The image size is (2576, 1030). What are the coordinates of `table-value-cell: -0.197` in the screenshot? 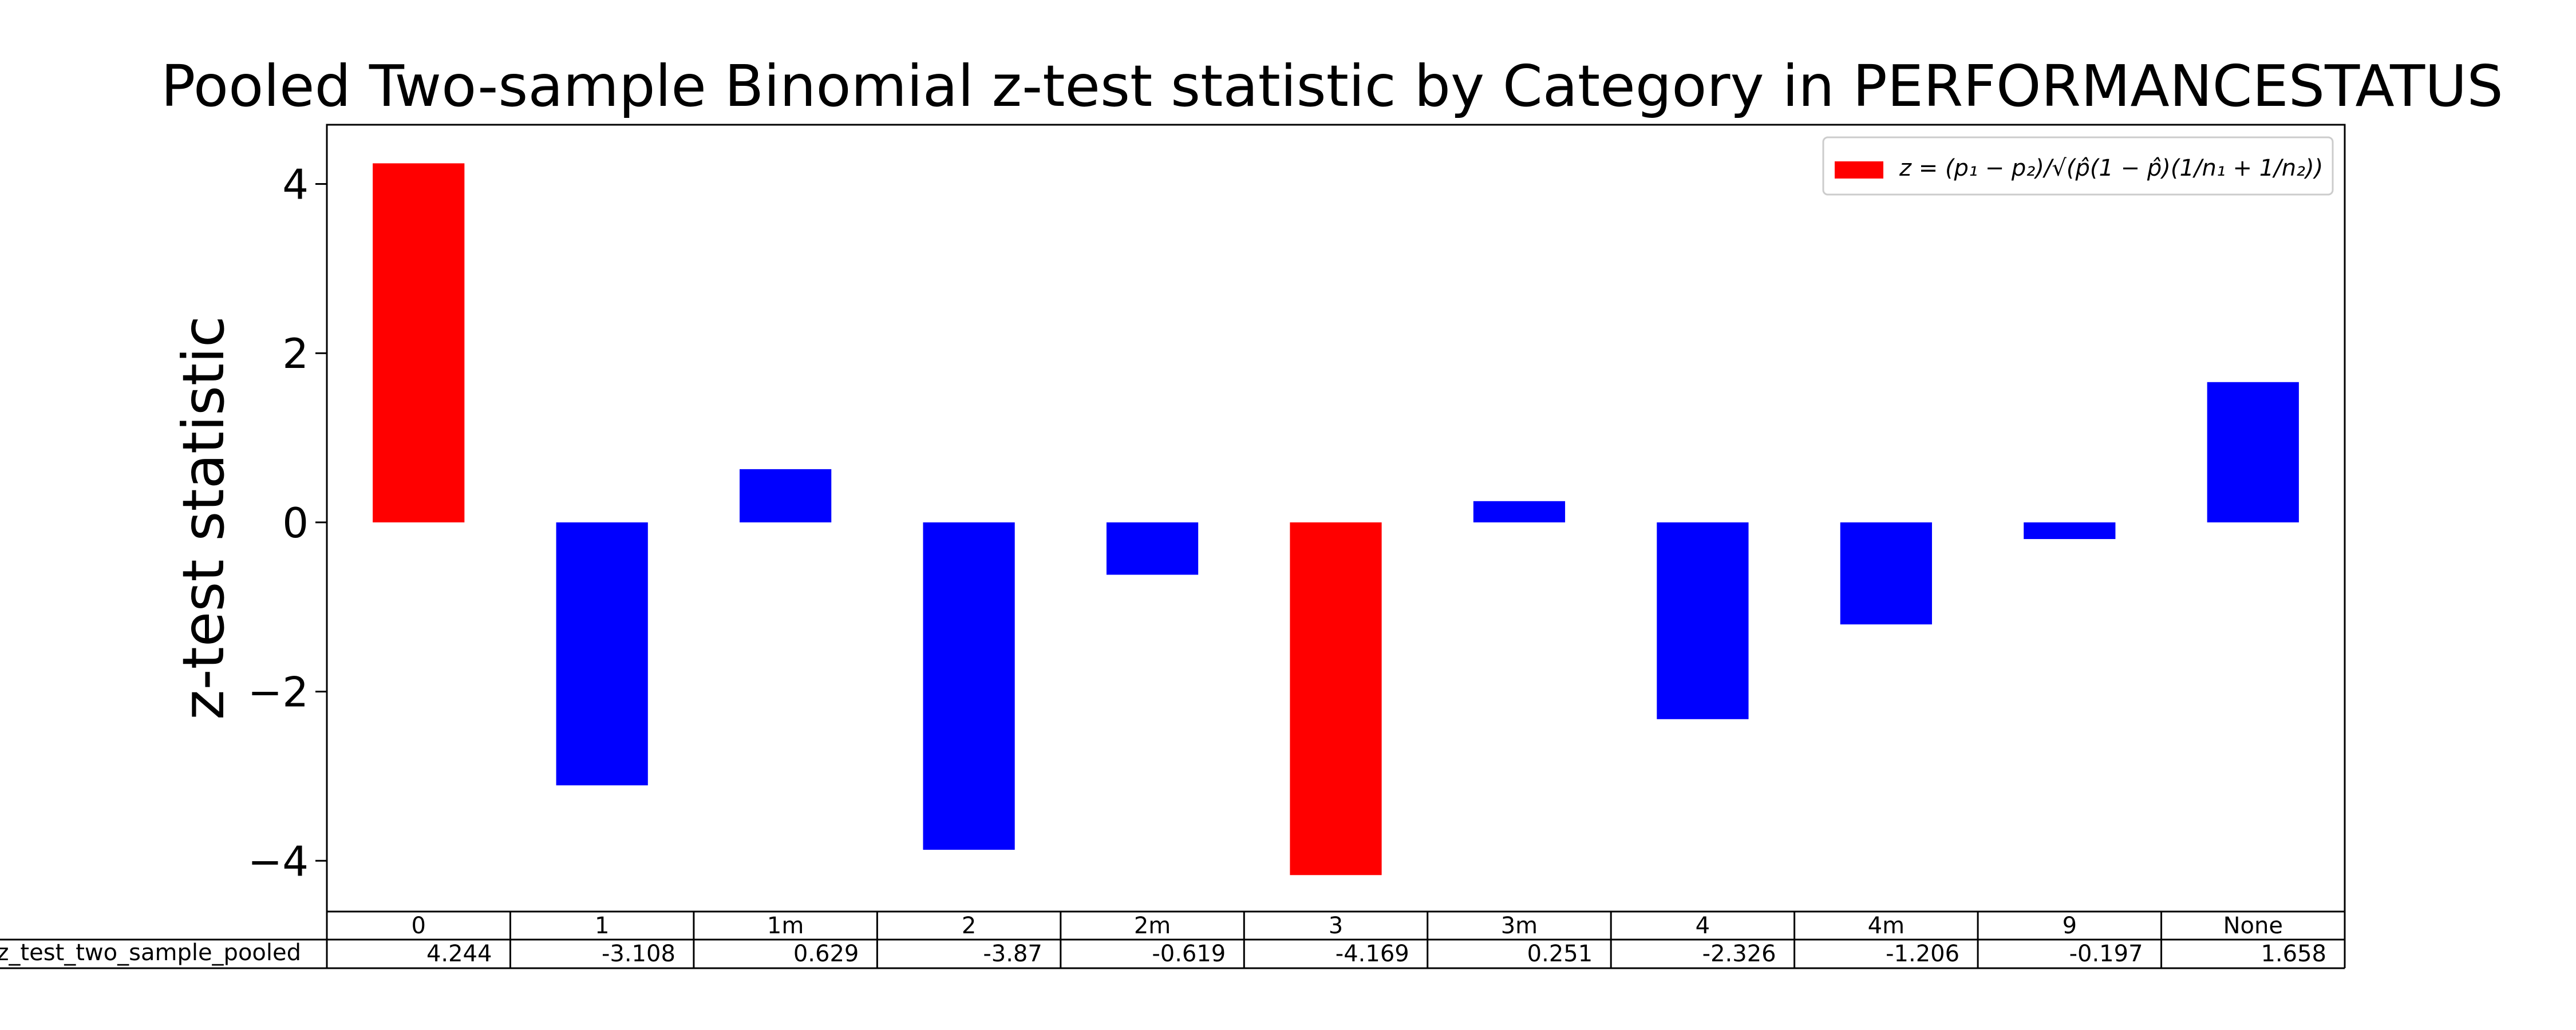 It's located at (2106, 954).